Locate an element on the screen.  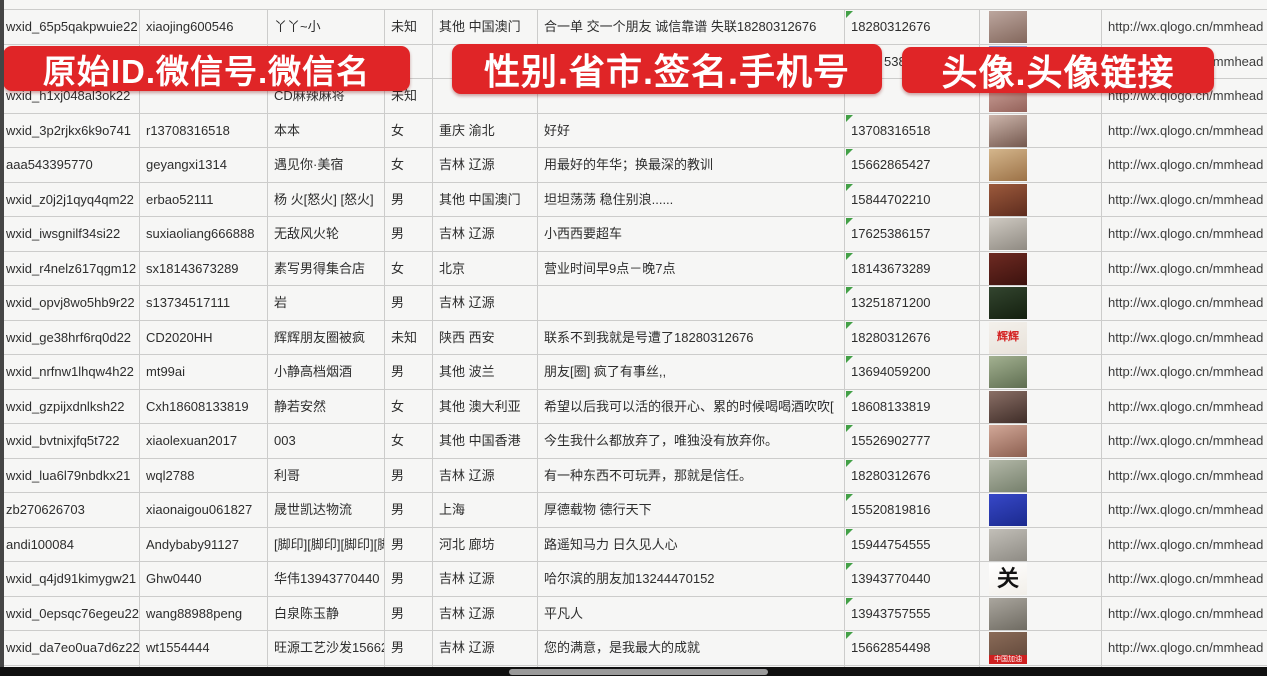
cell-region: 重庆 渝北 is located at coordinates (485, 130).